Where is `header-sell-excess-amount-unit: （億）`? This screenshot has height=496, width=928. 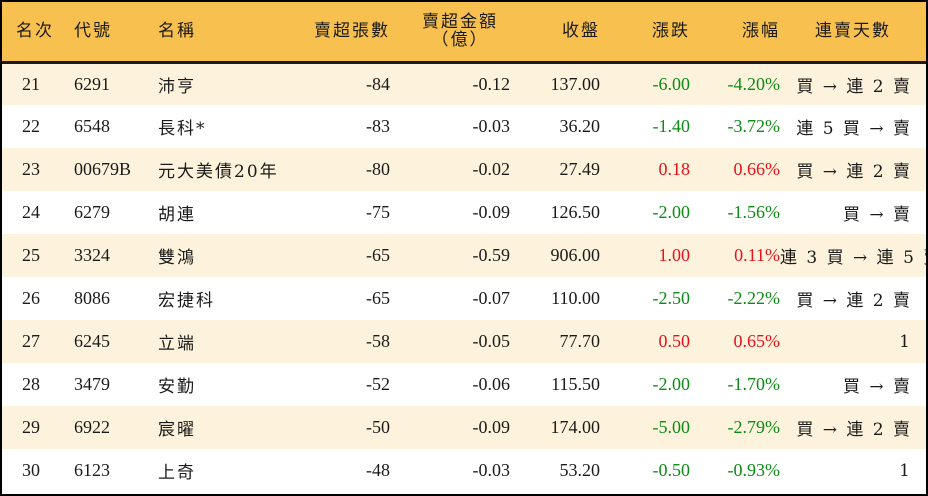 header-sell-excess-amount-unit: （億） is located at coordinates (460, 40).